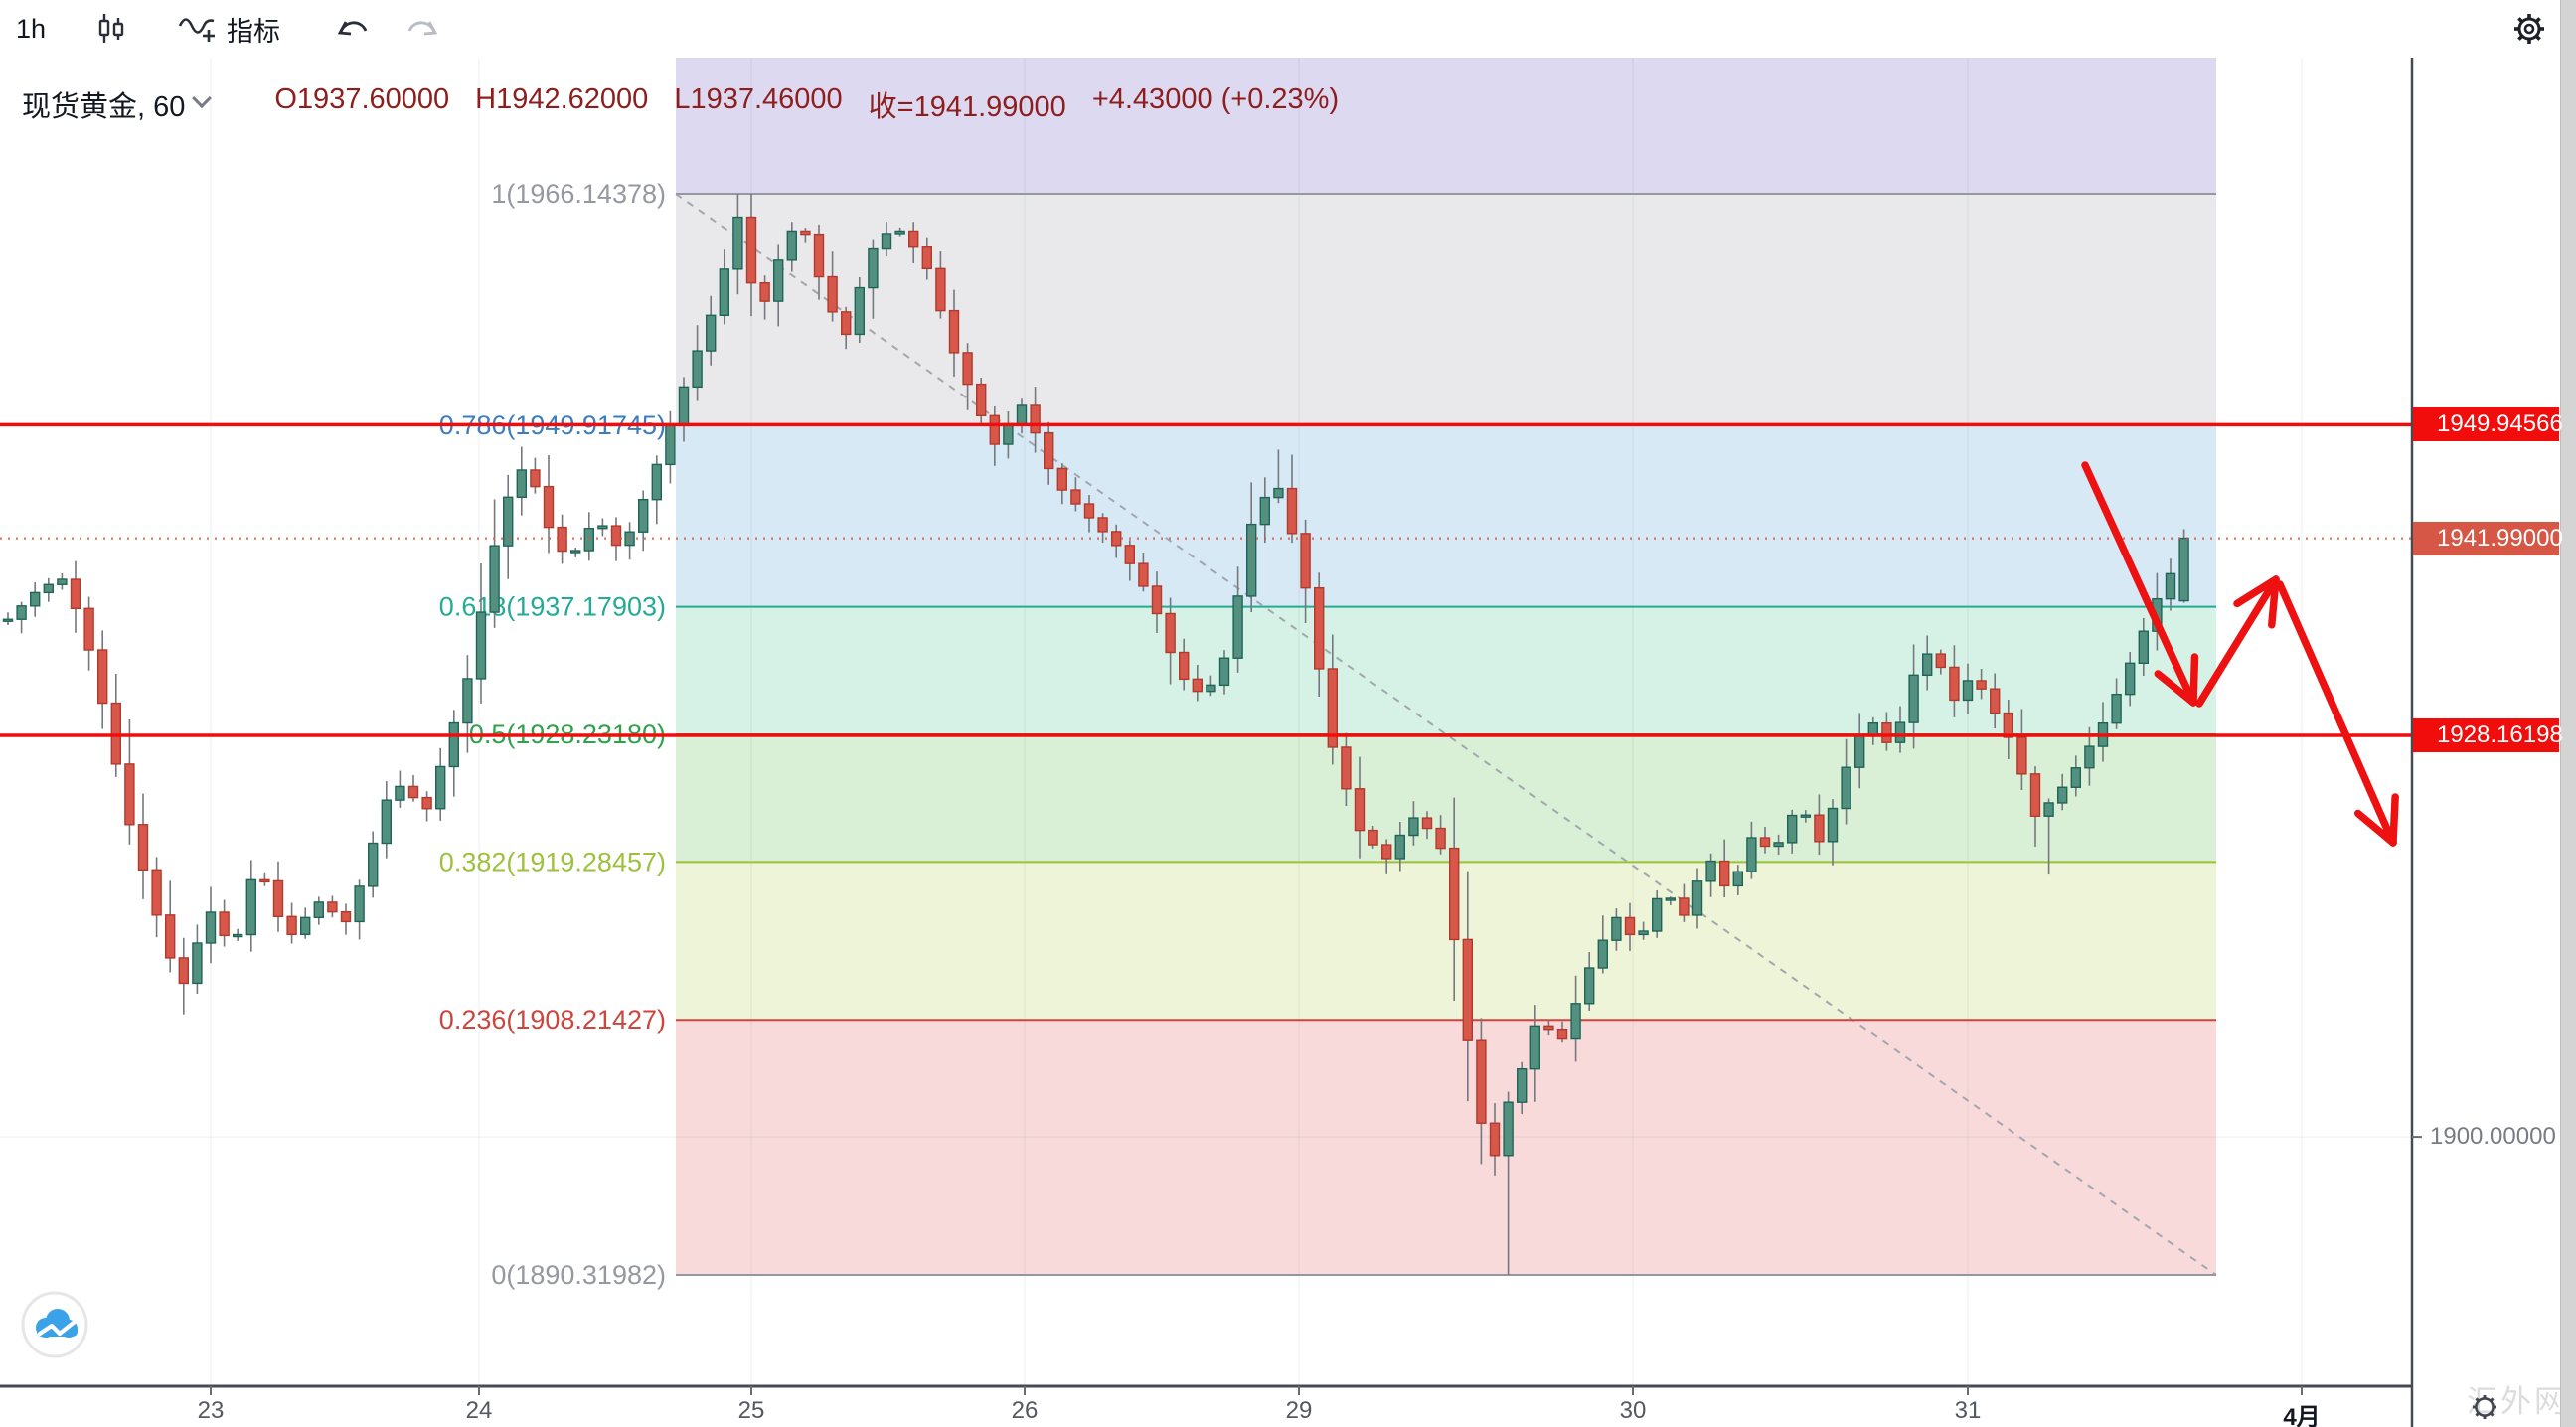 Image resolution: width=2576 pixels, height=1427 pixels. What do you see at coordinates (552, 861) in the screenshot?
I see `fib-level-label: 0.382(1919.28457)` at bounding box center [552, 861].